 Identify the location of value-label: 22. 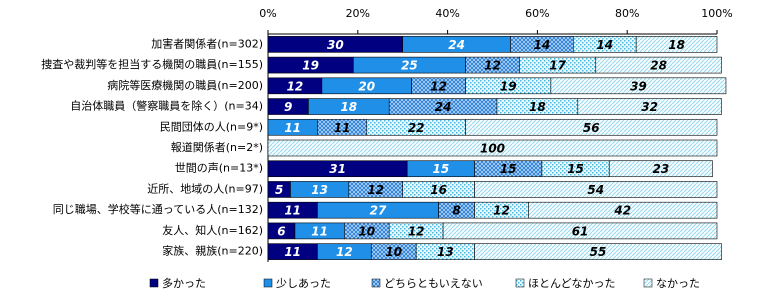
(416, 128).